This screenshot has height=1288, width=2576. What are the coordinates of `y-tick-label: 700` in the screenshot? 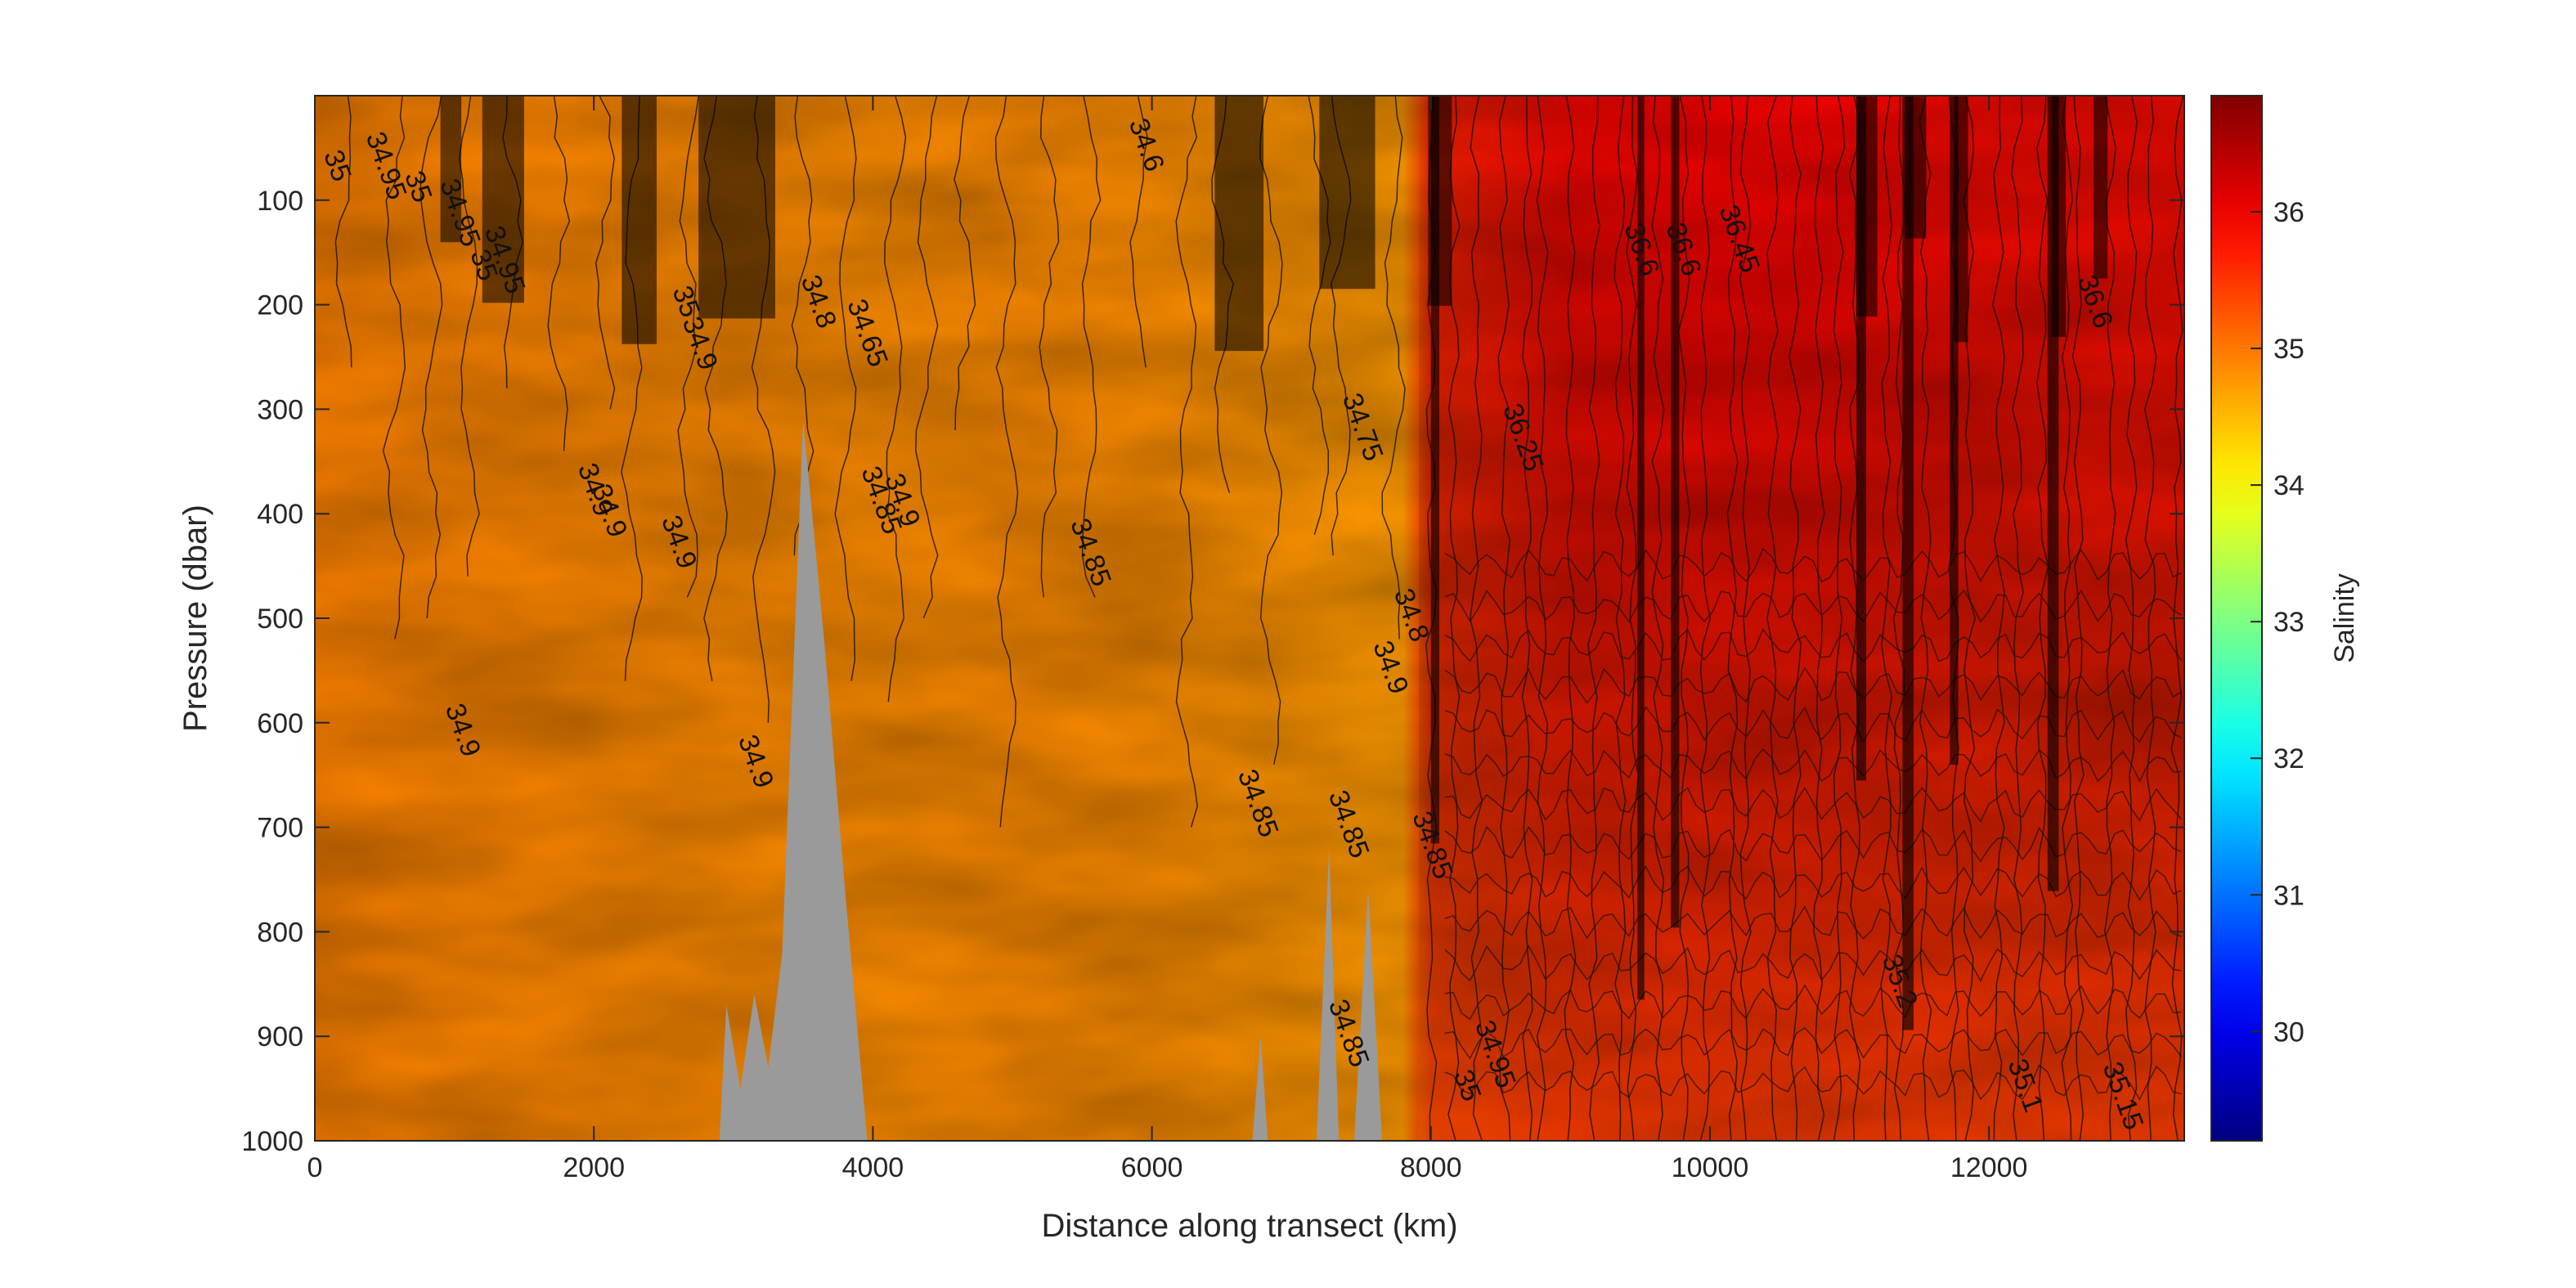 It's located at (280, 828).